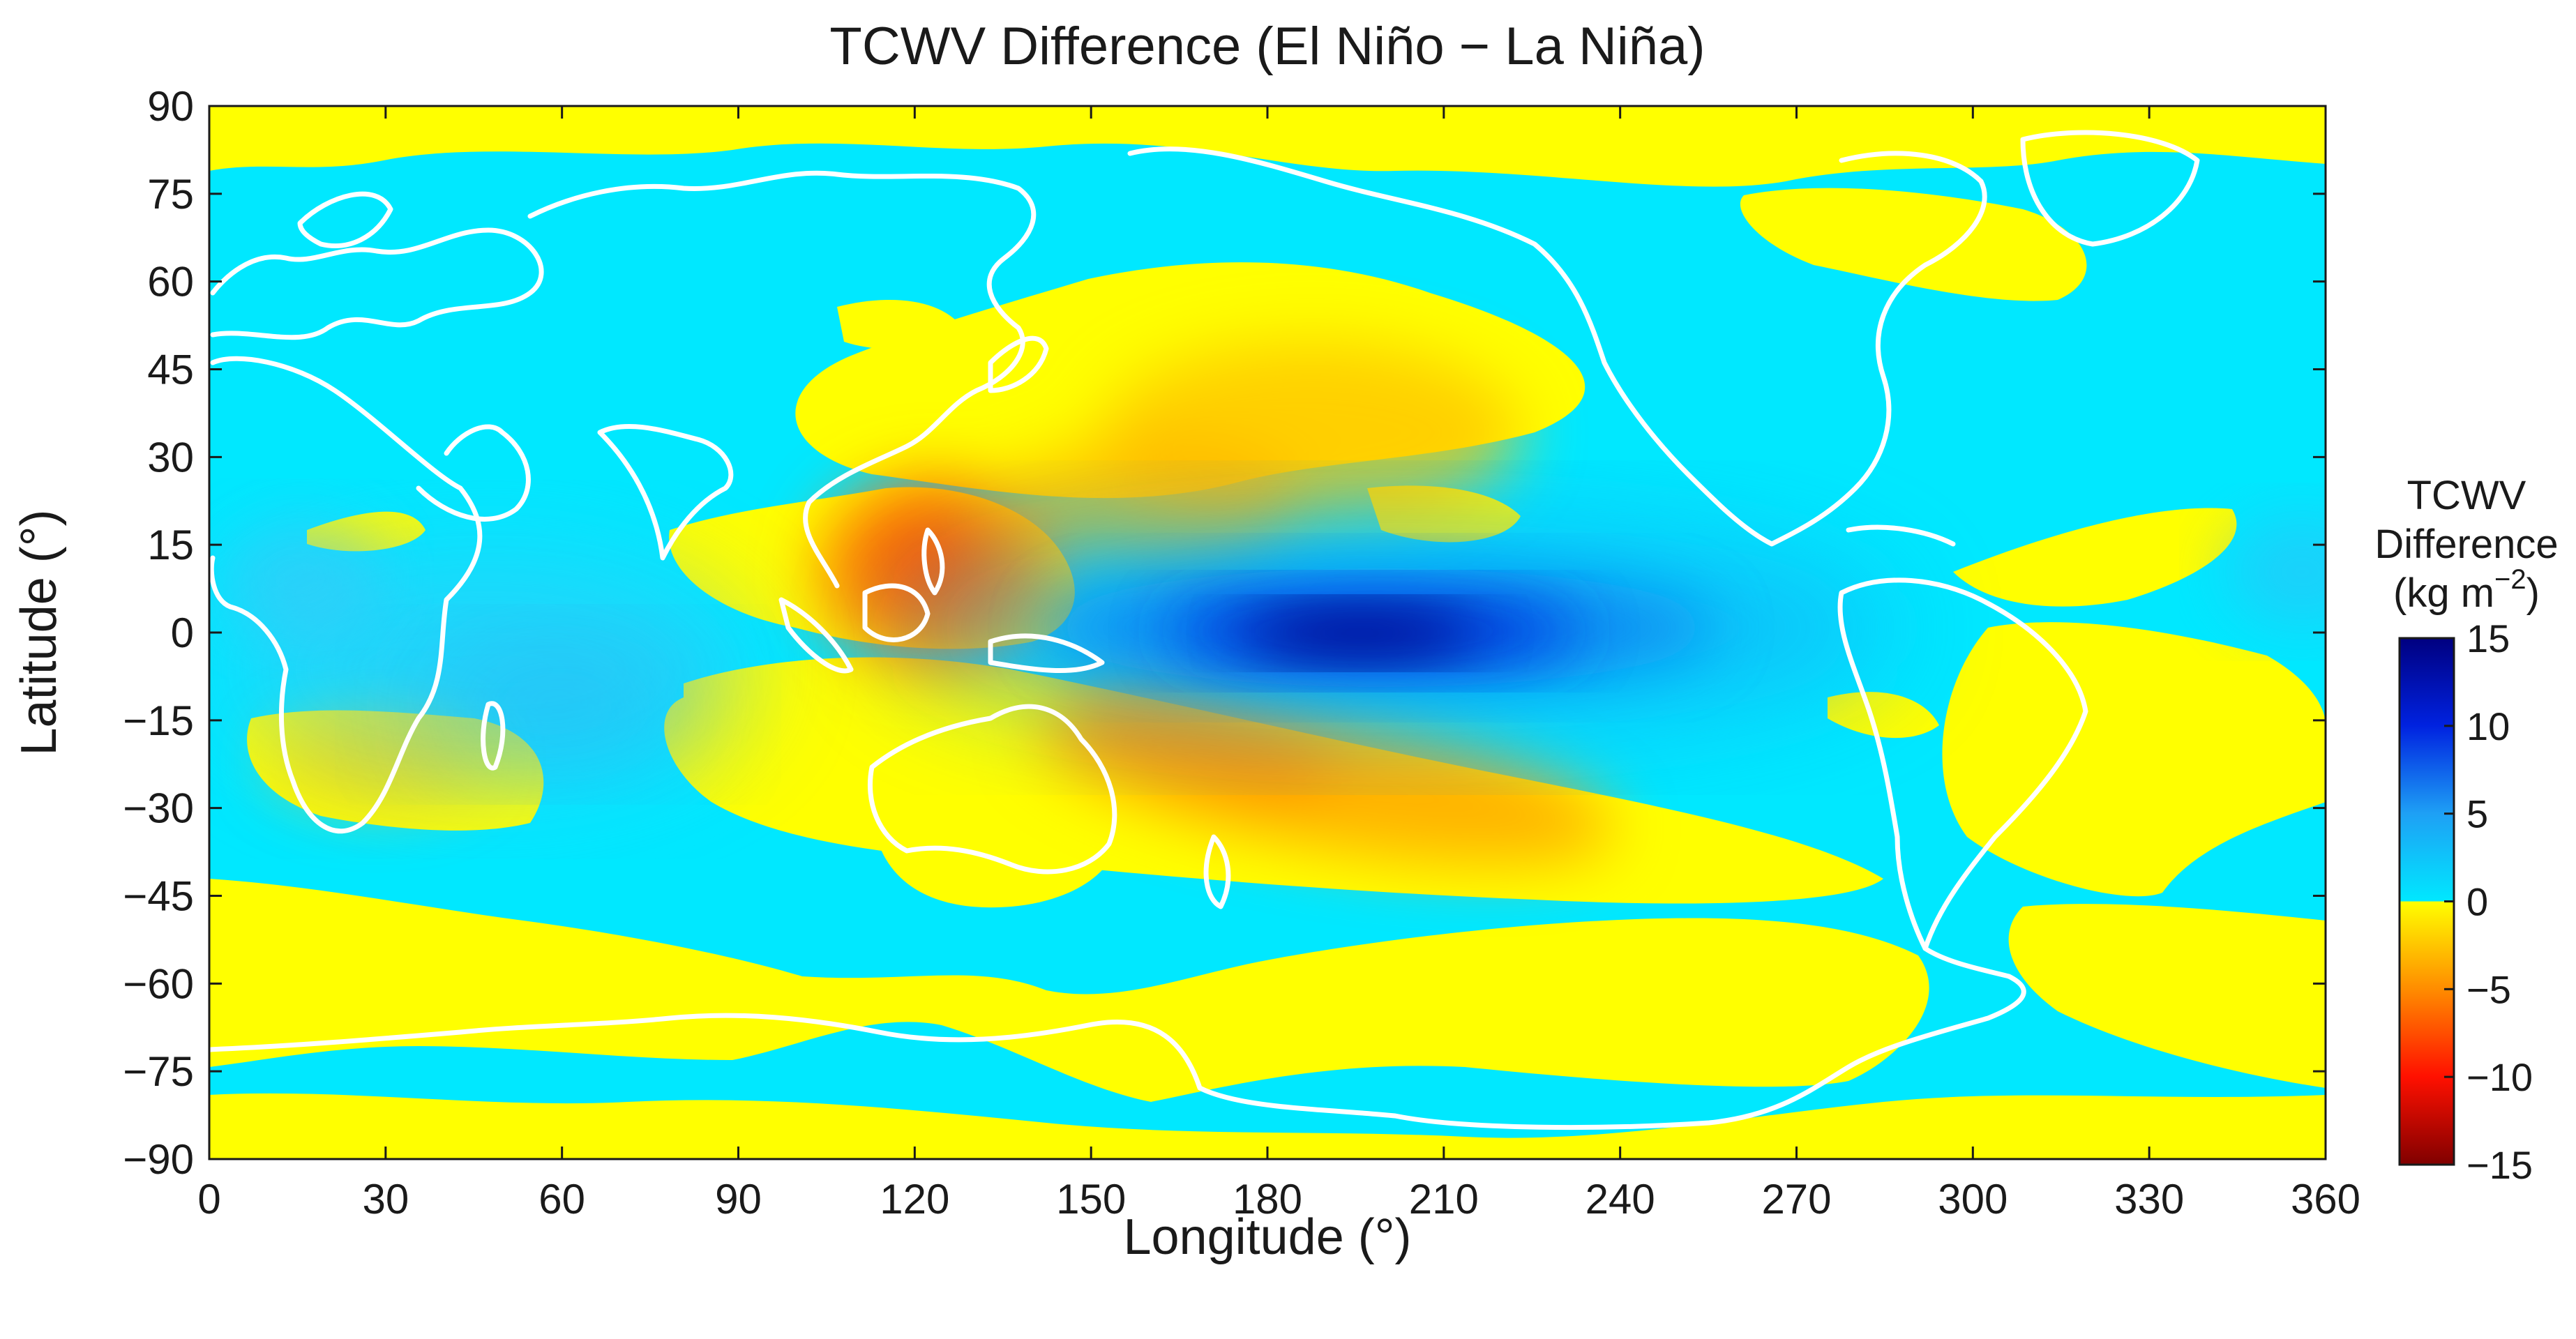  Describe the element at coordinates (170, 545) in the screenshot. I see `y-tick-label: 15` at that location.